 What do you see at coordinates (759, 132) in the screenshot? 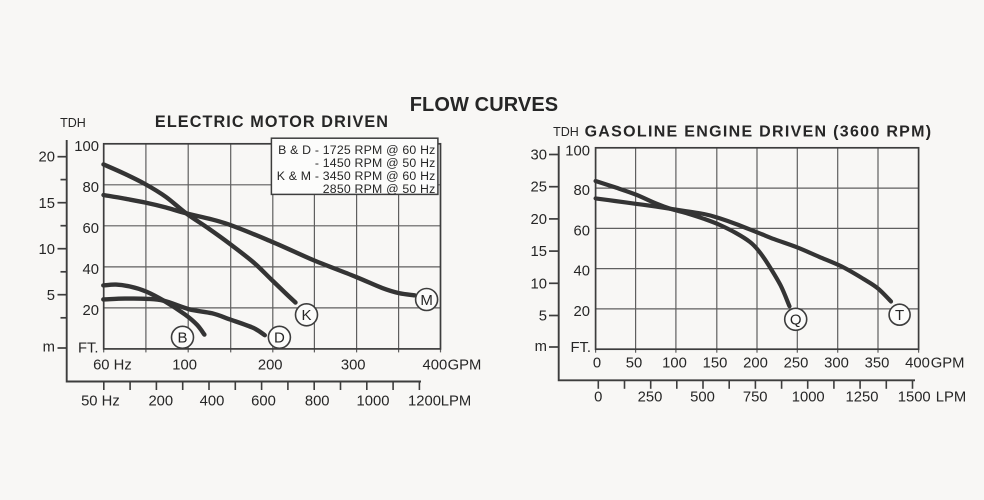
I see `svg-text:GASOLINE ENGINE DRIVEN (3600 R: GASOLINE ENGINE DRIVEN (3600 RPM)` at bounding box center [759, 132].